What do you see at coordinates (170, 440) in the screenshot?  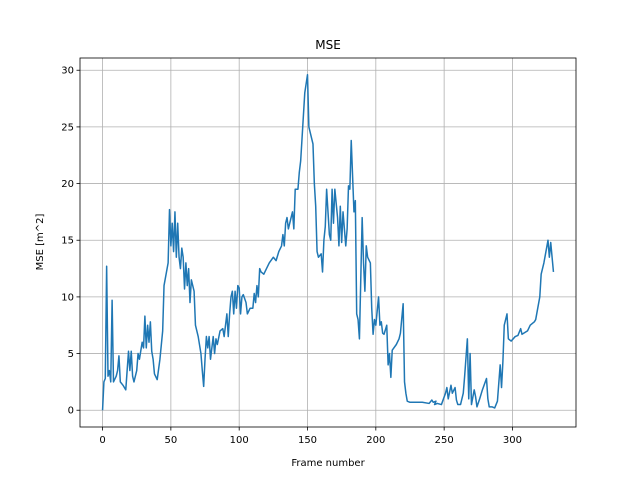 I see `x-tick-label: 50` at bounding box center [170, 440].